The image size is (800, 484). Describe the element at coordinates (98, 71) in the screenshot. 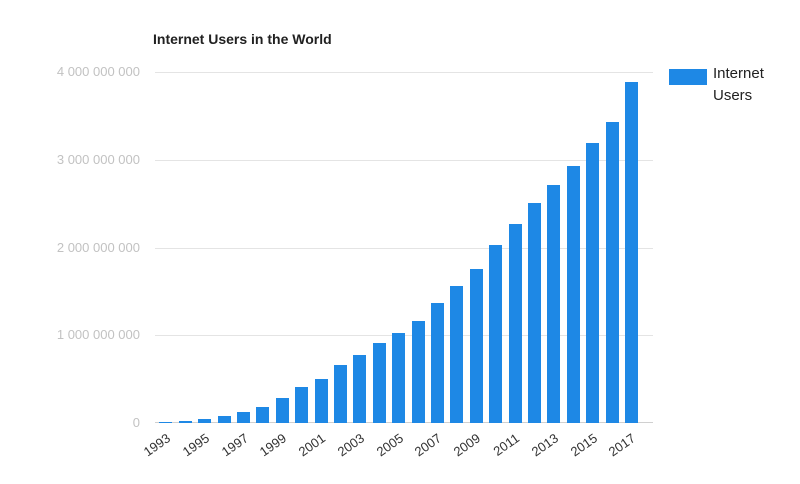

I see `y-axis-label-4: 4 000 000 000` at that location.